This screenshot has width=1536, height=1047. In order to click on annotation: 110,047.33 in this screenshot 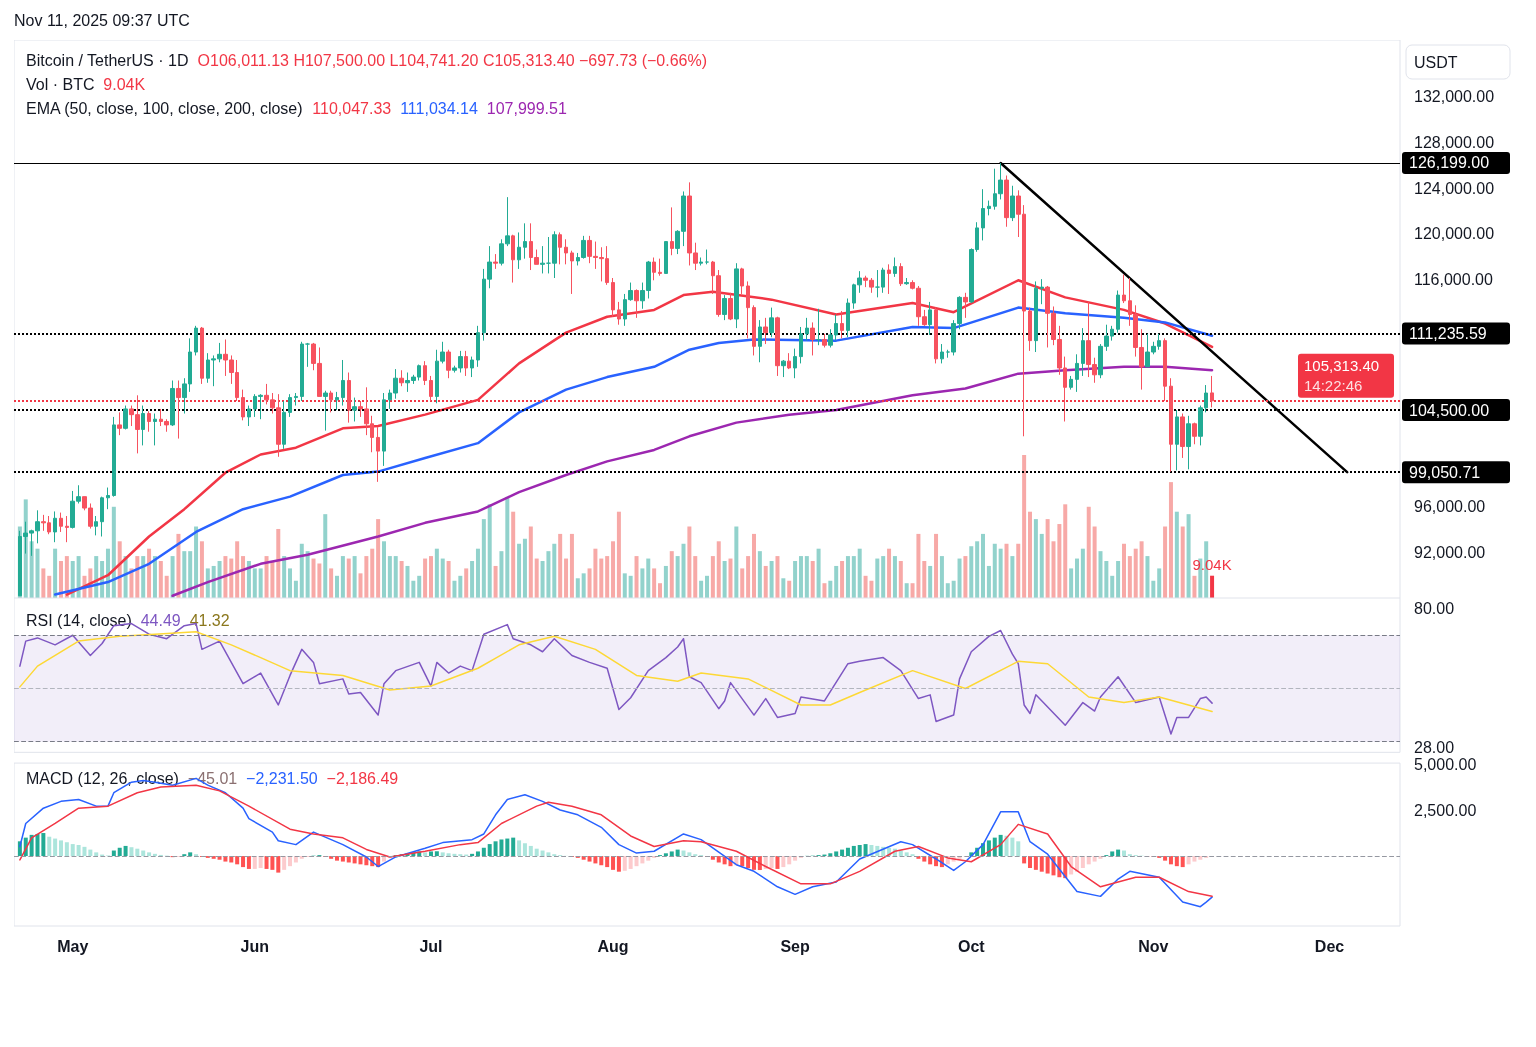, I will do `click(352, 108)`.